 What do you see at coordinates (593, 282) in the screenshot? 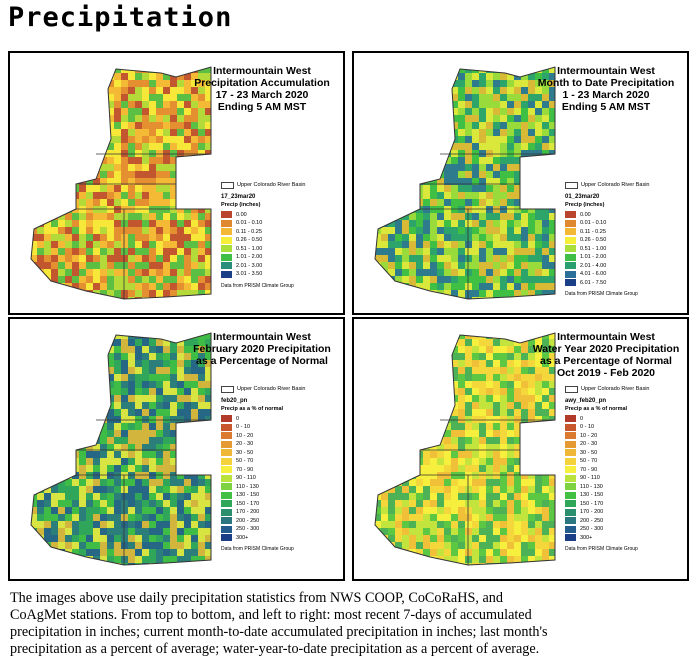
I see `legend-label: 6.01 - 7.50` at bounding box center [593, 282].